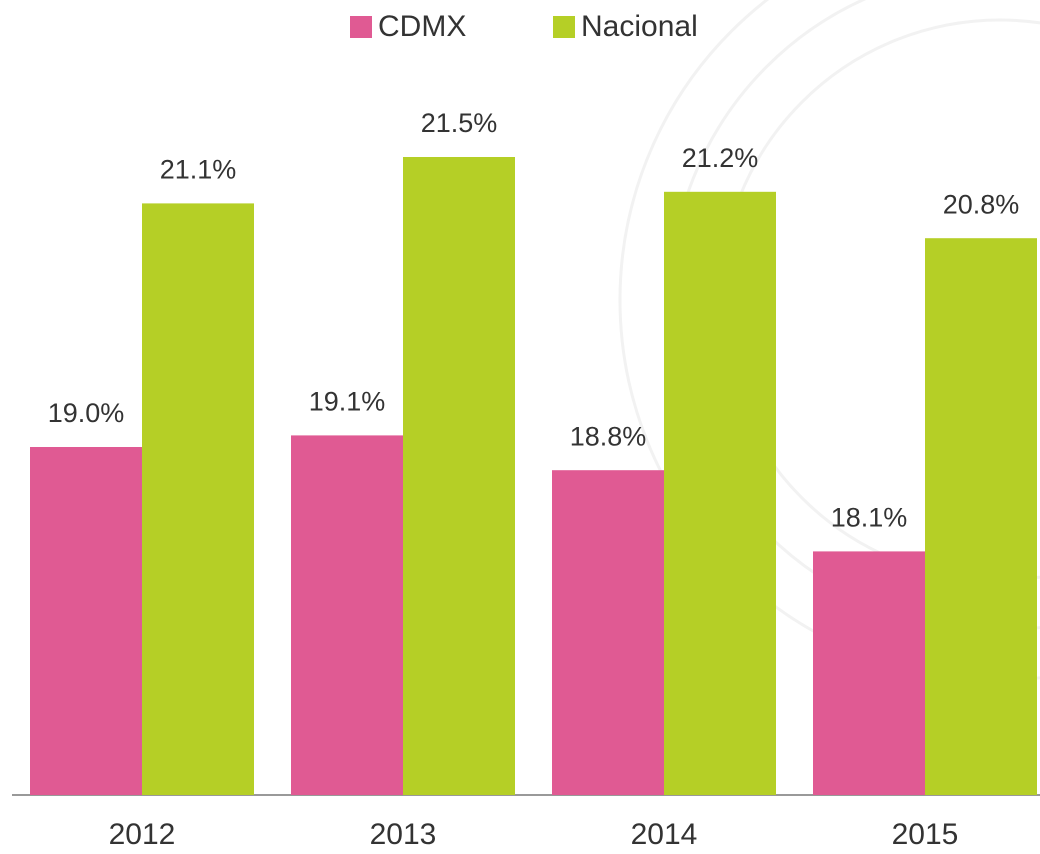  Describe the element at coordinates (86, 413) in the screenshot. I see `value-label: 19.0%` at that location.